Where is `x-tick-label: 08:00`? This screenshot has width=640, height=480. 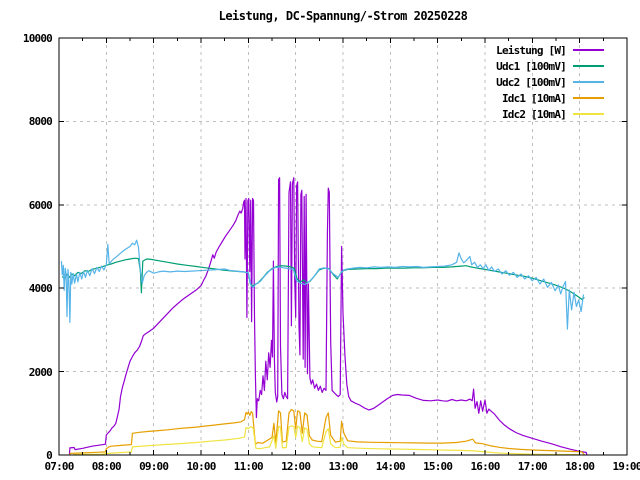 x-tick-label: 08:00 is located at coordinates (106, 466).